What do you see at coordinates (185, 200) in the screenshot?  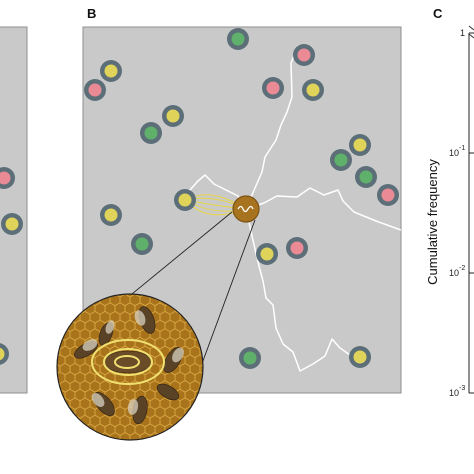 I see `panel-b-bee-13-yellow-marker` at bounding box center [185, 200].